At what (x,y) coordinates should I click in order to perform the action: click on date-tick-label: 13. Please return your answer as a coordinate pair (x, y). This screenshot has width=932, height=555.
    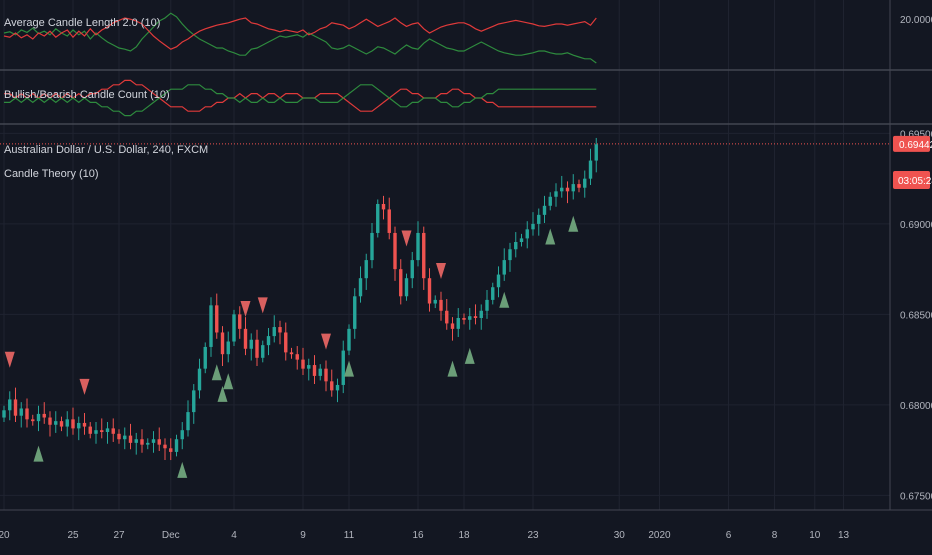
    Looking at the image, I should click on (844, 535).